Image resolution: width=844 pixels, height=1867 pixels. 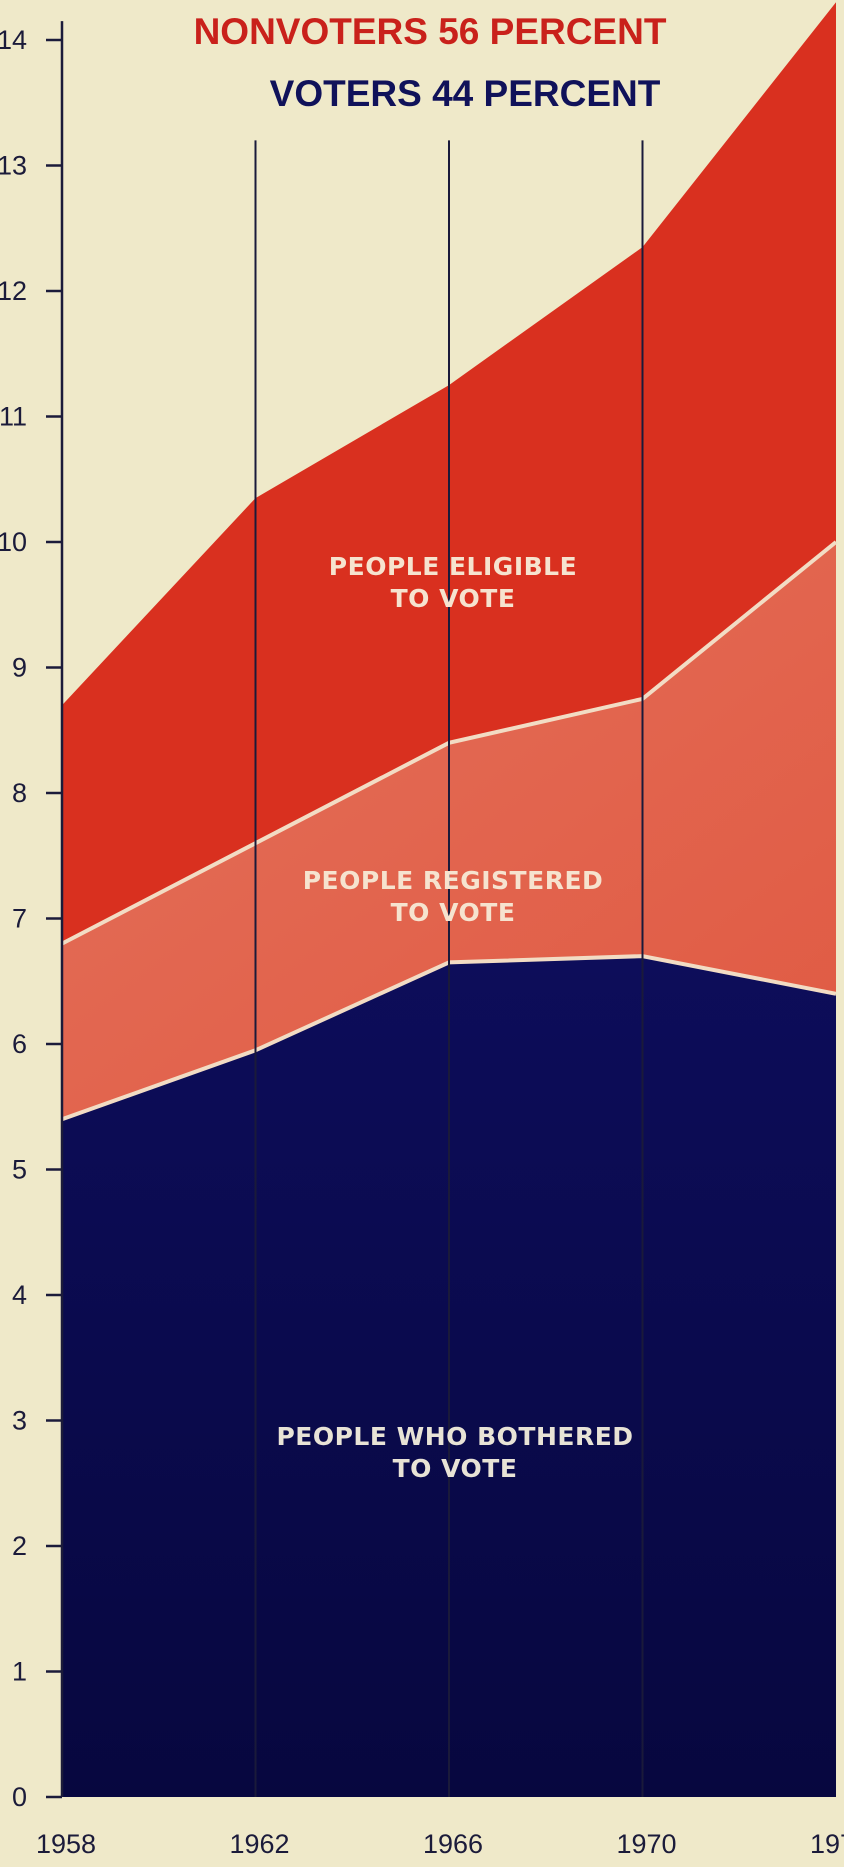 What do you see at coordinates (13, 291) in the screenshot?
I see `y-tick-label-12: 12` at bounding box center [13, 291].